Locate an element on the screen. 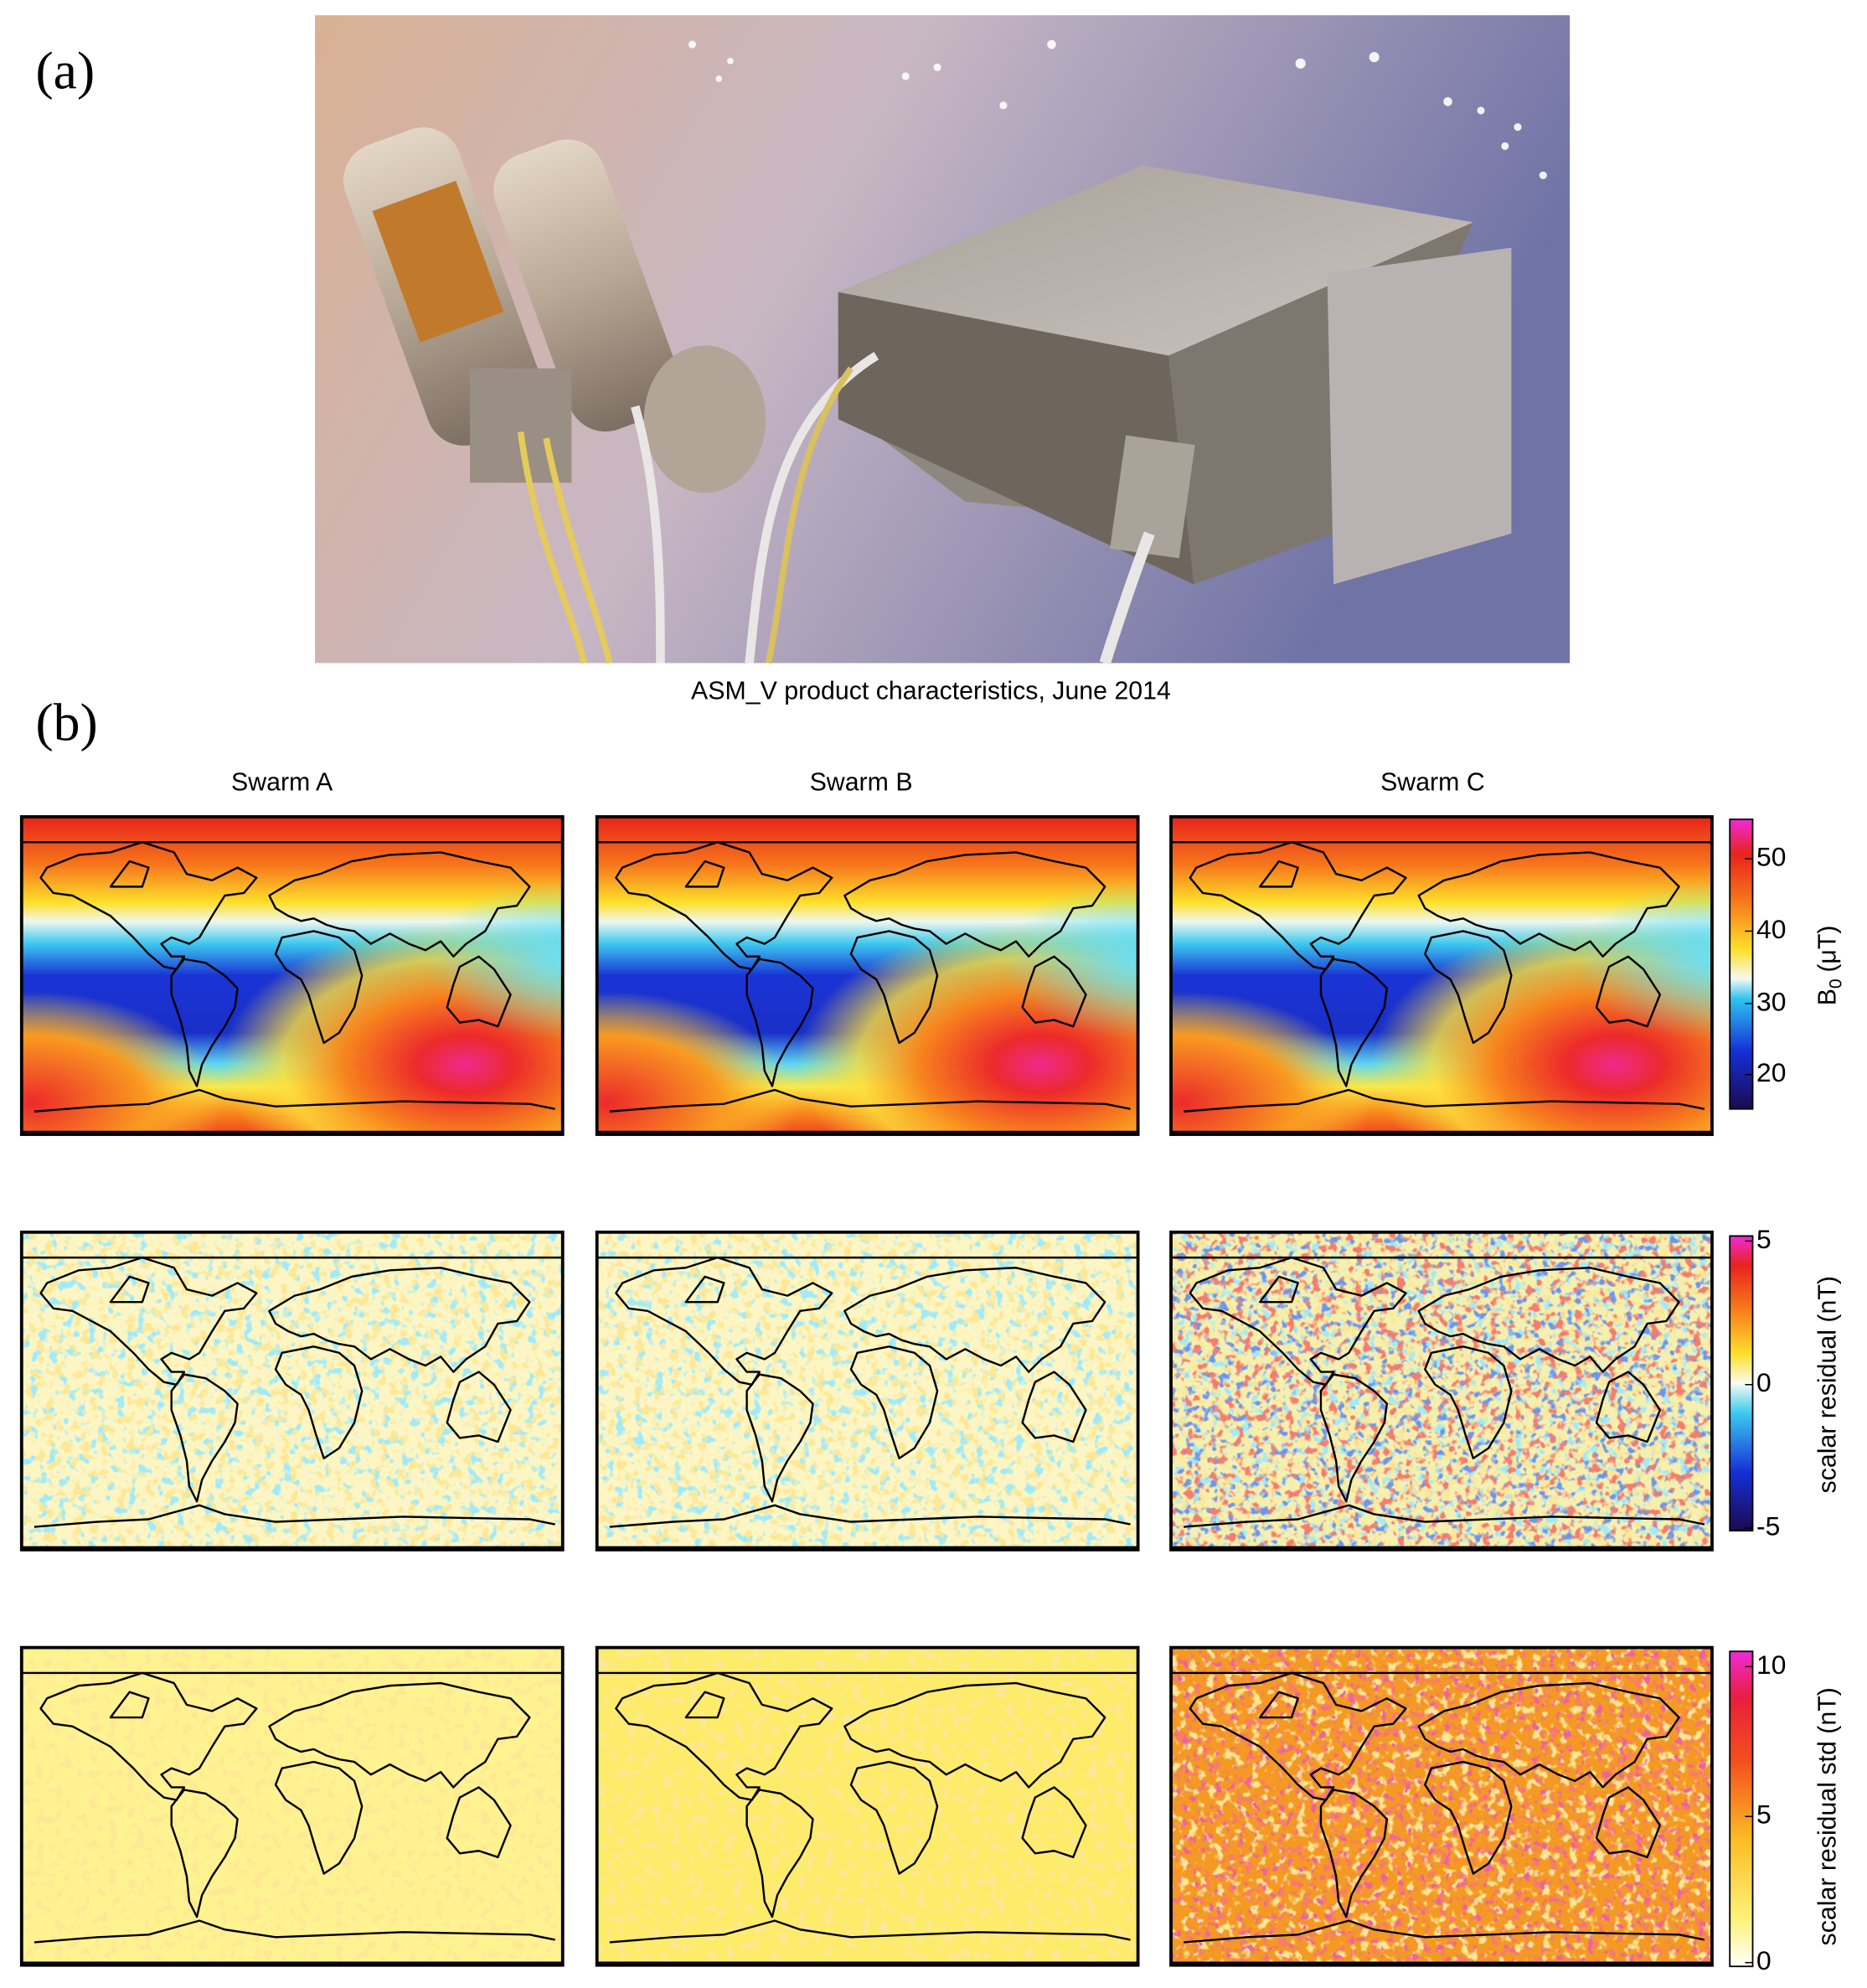 Image resolution: width=1867 pixels, height=1988 pixels. colorbar-tick-label: -5 is located at coordinates (1768, 1526).